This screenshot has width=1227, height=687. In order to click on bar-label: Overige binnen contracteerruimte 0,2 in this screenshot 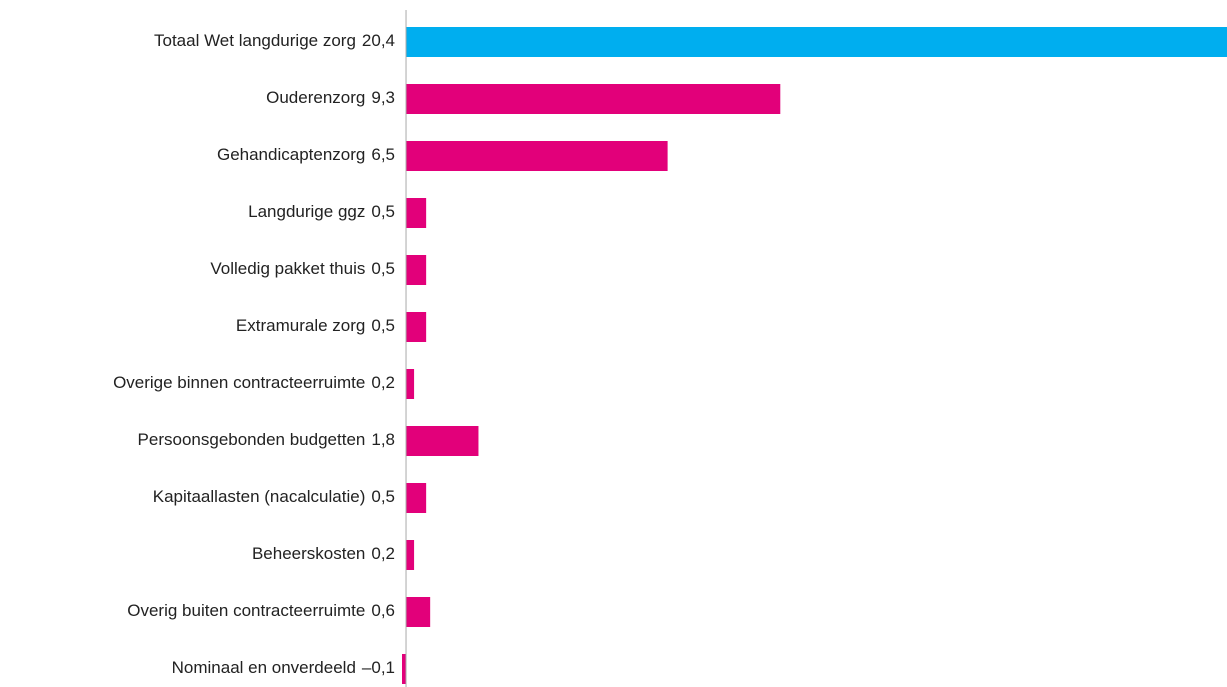, I will do `click(254, 382)`.